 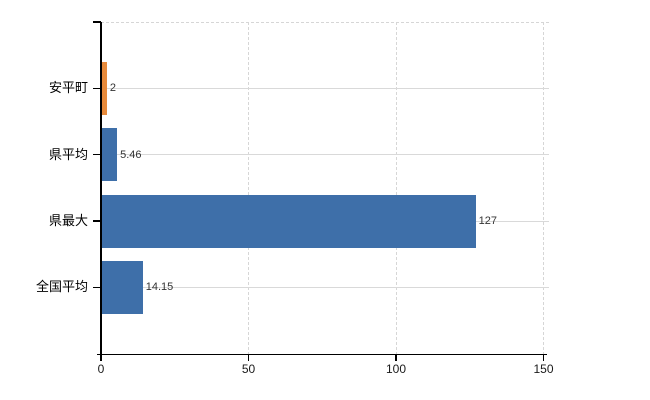 I want to click on category-label-2: 県最大, so click(x=68, y=220).